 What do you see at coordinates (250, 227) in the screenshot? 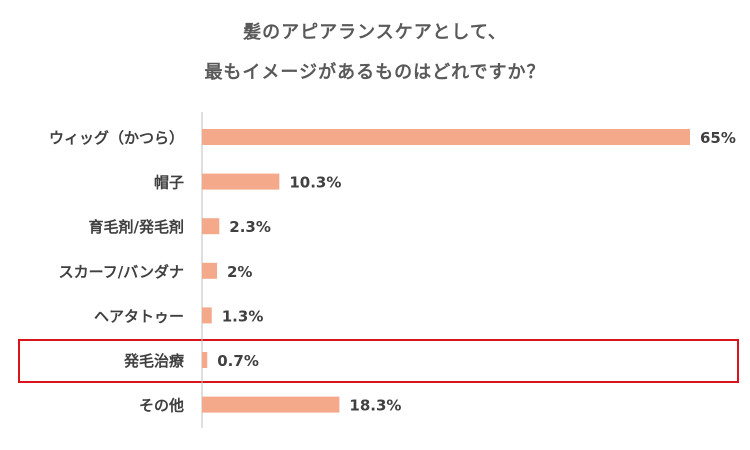
I see `value-label: 2.3%` at bounding box center [250, 227].